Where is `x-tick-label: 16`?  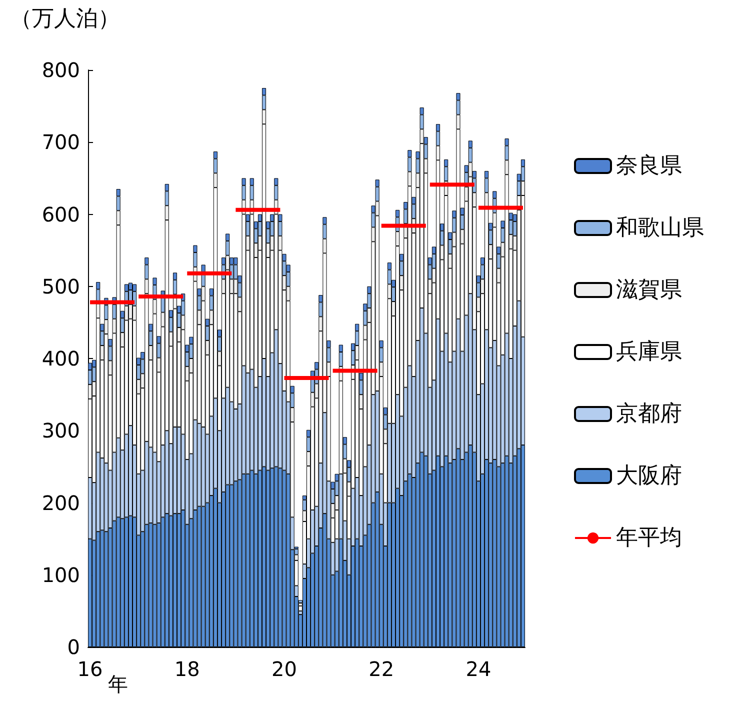
x-tick-label: 16 is located at coordinates (90, 669).